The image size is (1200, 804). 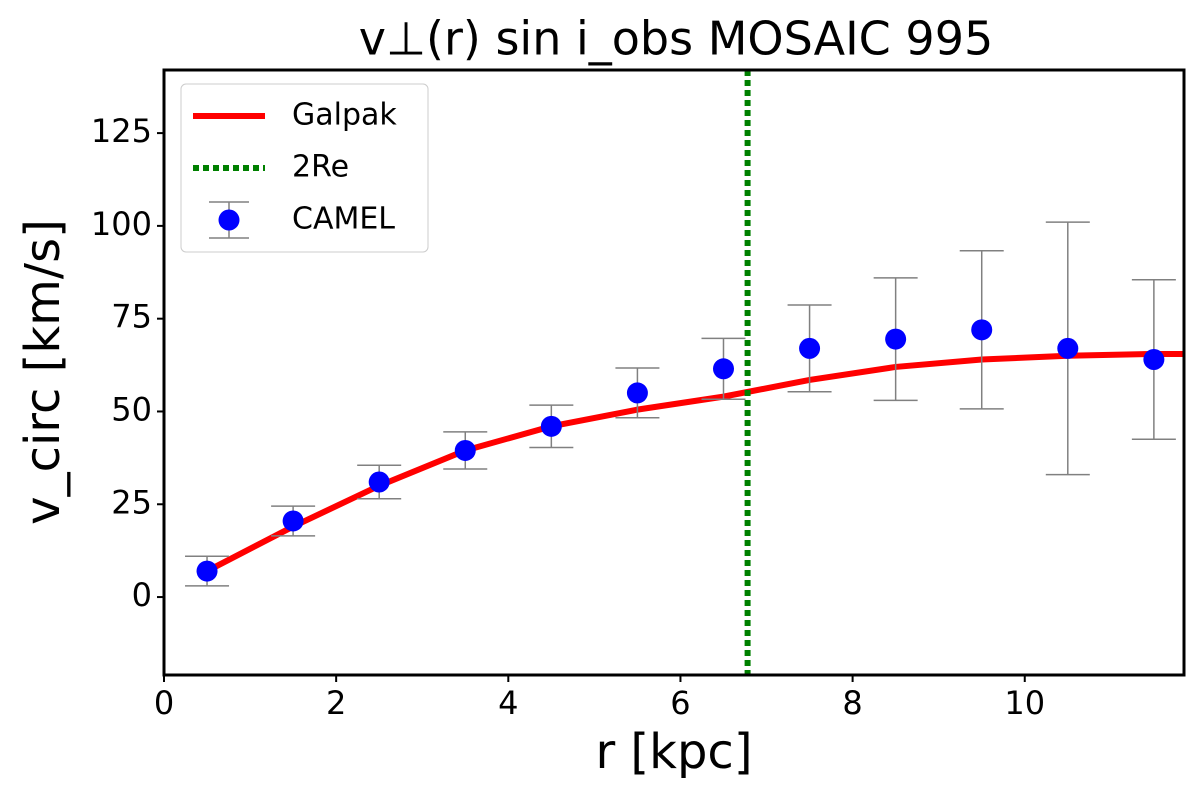 What do you see at coordinates (131, 317) in the screenshot?
I see `y-tick-label: 75` at bounding box center [131, 317].